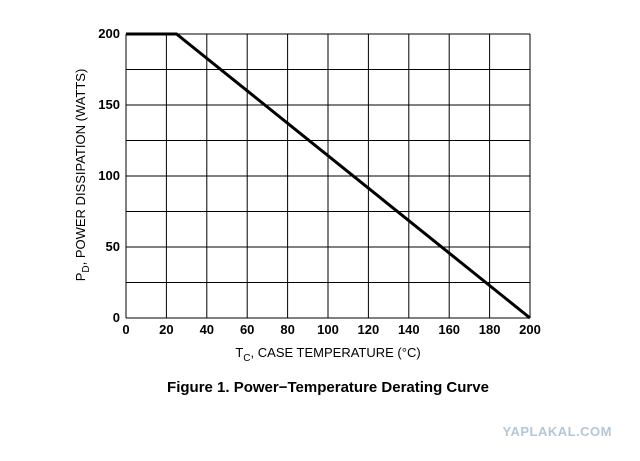 The height and width of the screenshot is (461, 640). I want to click on x-tick-label: 60, so click(247, 329).